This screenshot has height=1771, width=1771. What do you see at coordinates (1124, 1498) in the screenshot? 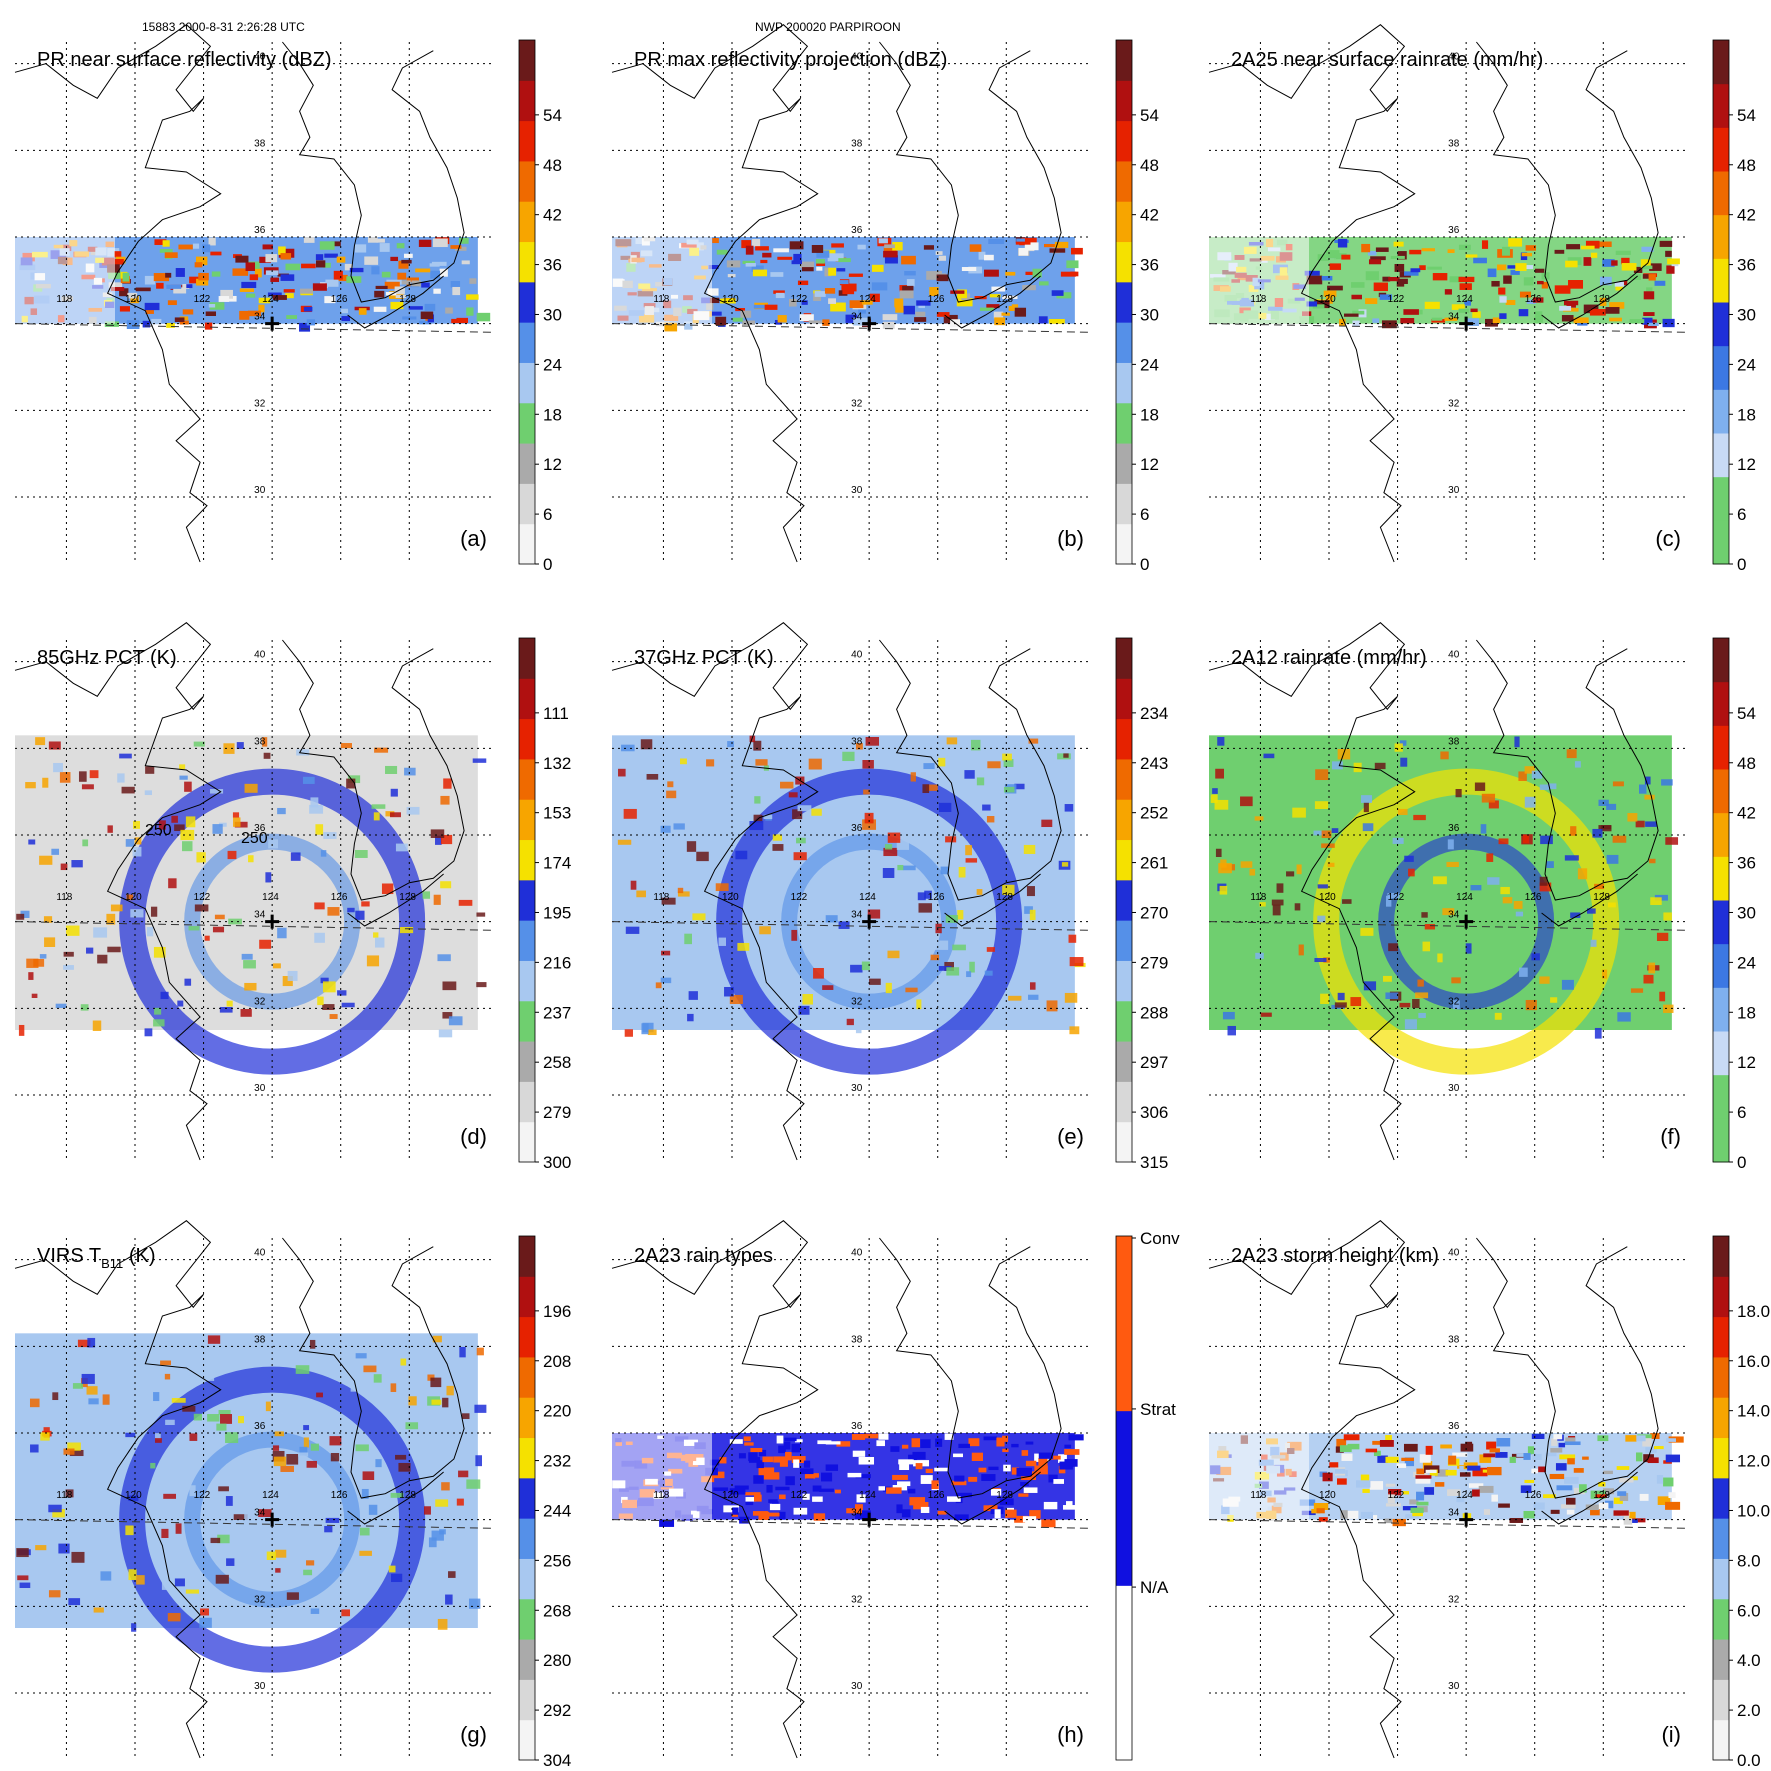
I see `colorbar-frame` at bounding box center [1124, 1498].